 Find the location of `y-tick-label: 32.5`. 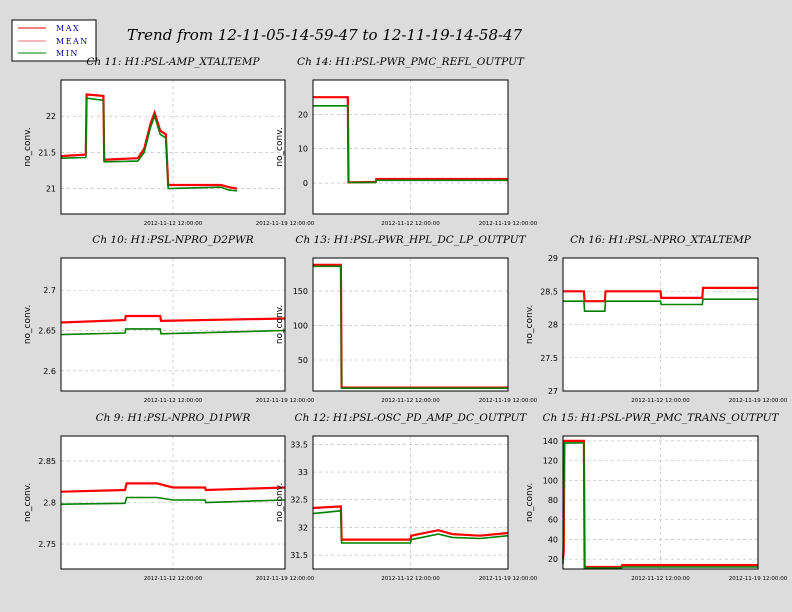

y-tick-label: 32.5 is located at coordinates (299, 500).